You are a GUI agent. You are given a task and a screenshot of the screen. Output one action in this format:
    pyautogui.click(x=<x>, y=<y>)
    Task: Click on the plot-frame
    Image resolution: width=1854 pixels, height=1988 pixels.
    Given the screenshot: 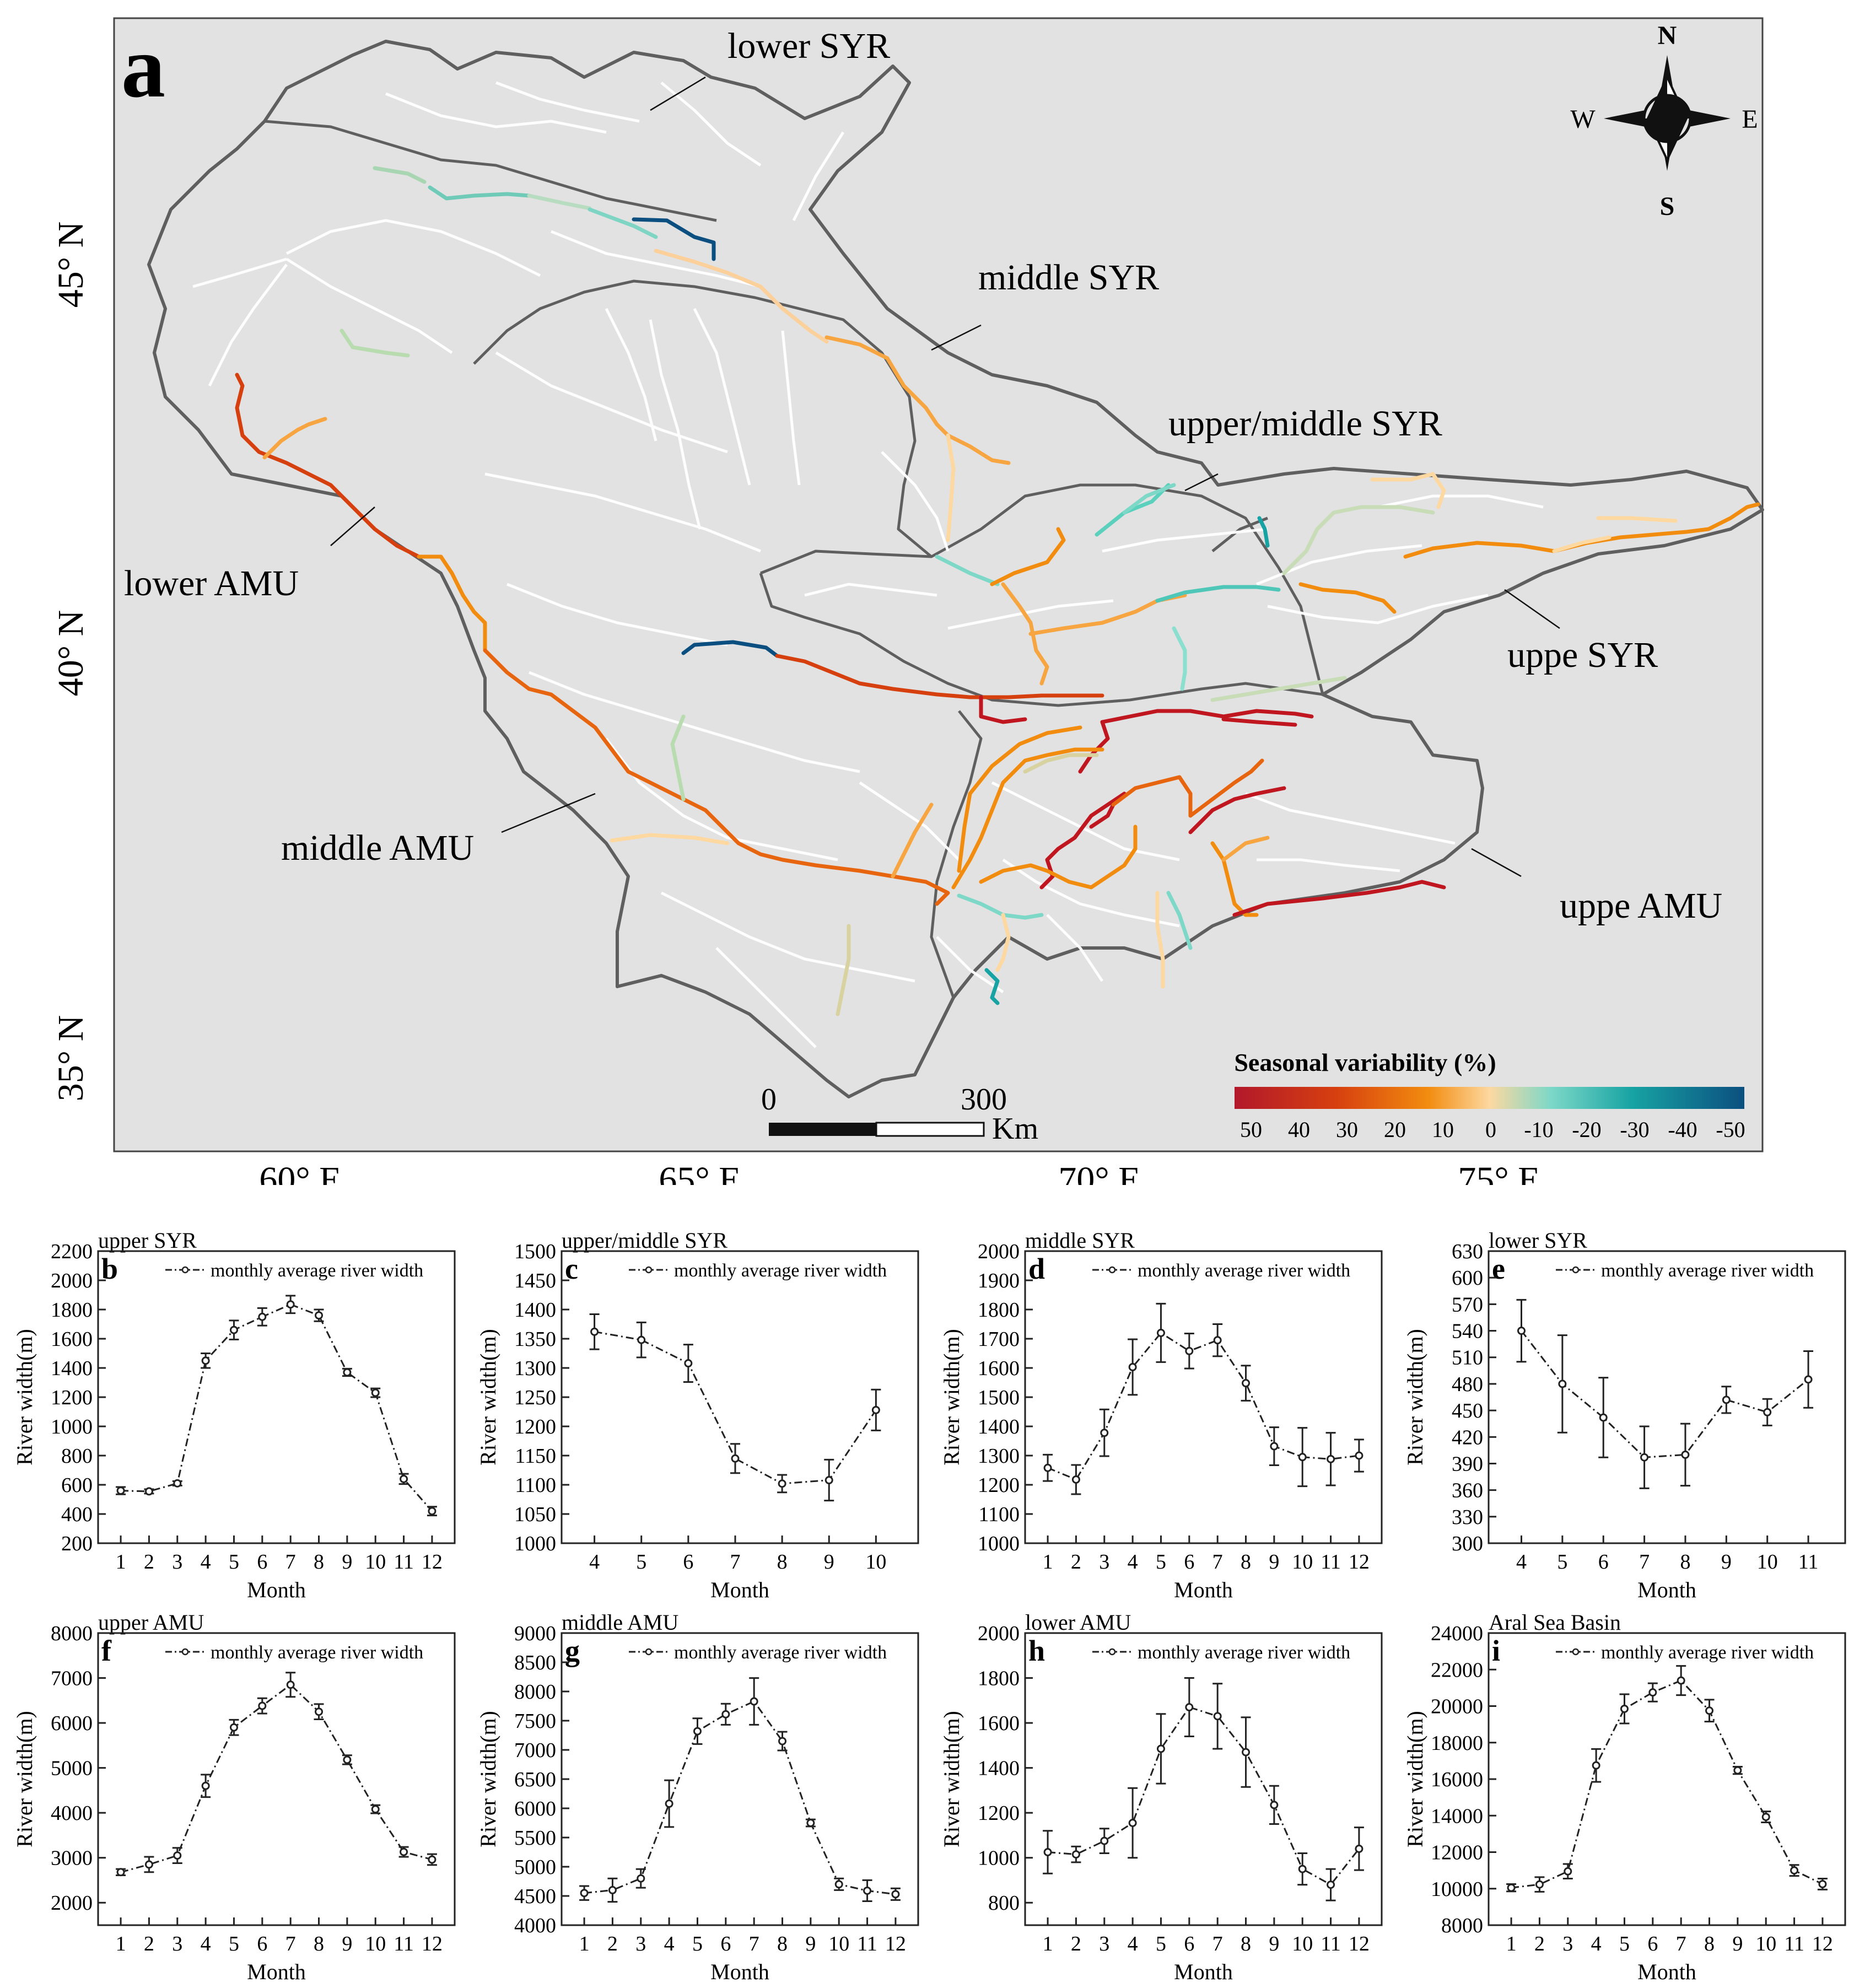 What is the action you would take?
    pyautogui.click(x=739, y=1779)
    